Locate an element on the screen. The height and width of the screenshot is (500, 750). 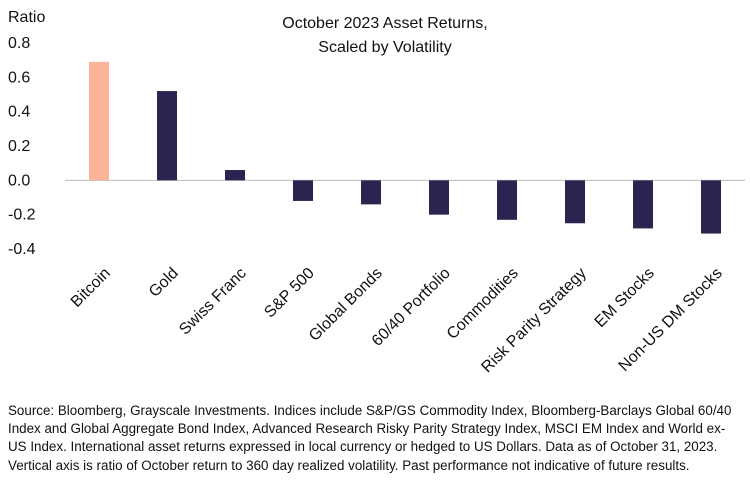
y-axis-ticks: 0.8 0.6 0.4 0.2 0.0 -0.2 -0.4 is located at coordinates (22, 146).